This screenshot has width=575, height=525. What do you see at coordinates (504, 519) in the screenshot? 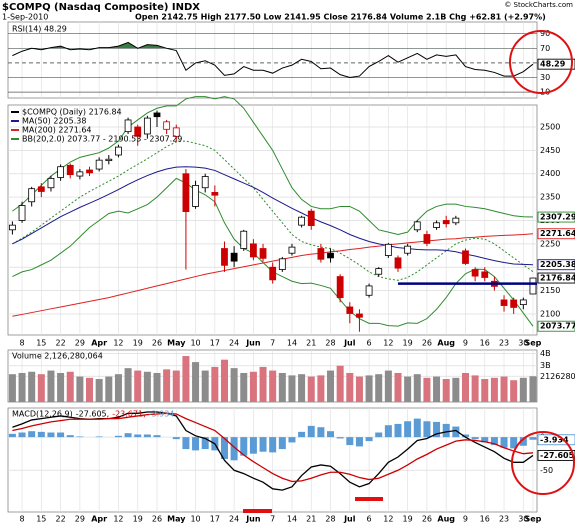
I see `x-tick-label: 23` at bounding box center [504, 519].